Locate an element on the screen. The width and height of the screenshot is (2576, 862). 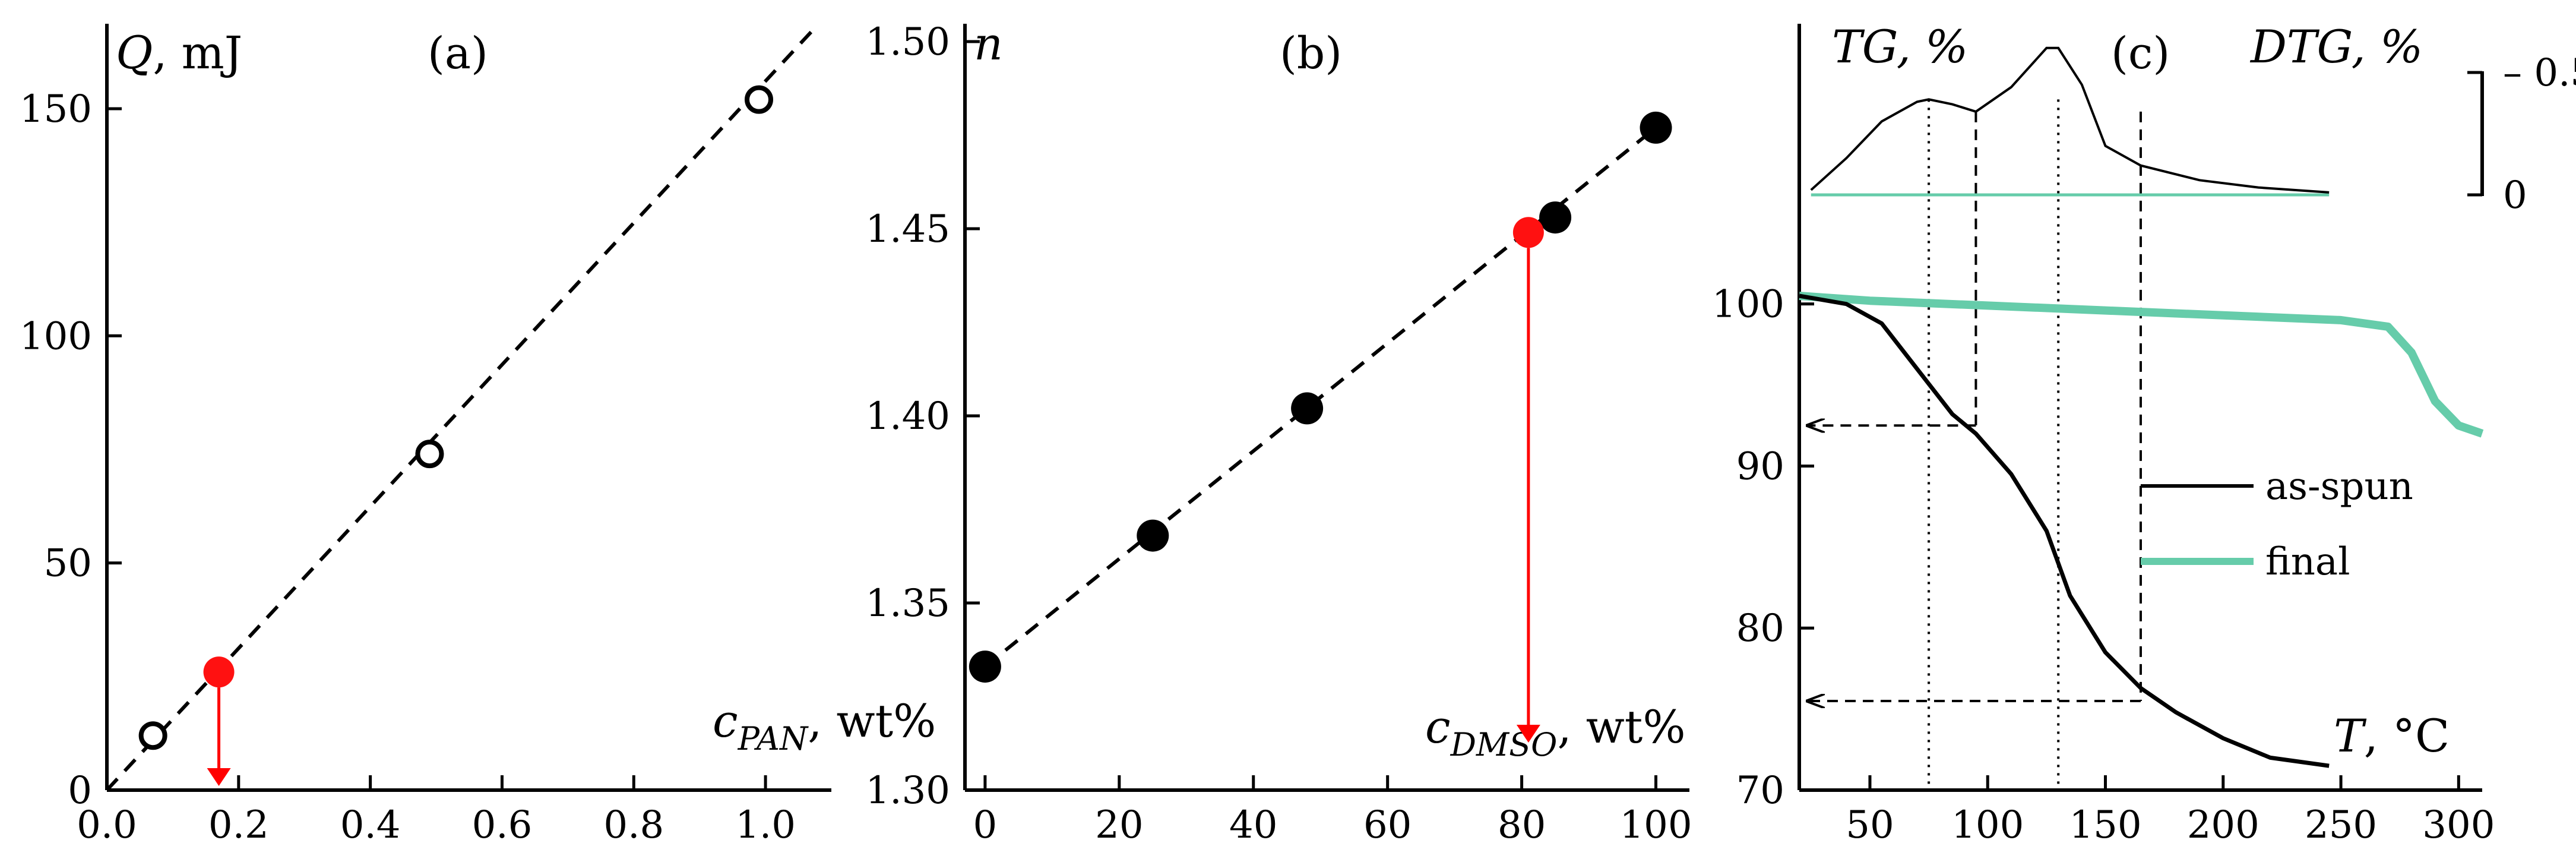
x-tick-label-c: 150 is located at coordinates (2105, 825).